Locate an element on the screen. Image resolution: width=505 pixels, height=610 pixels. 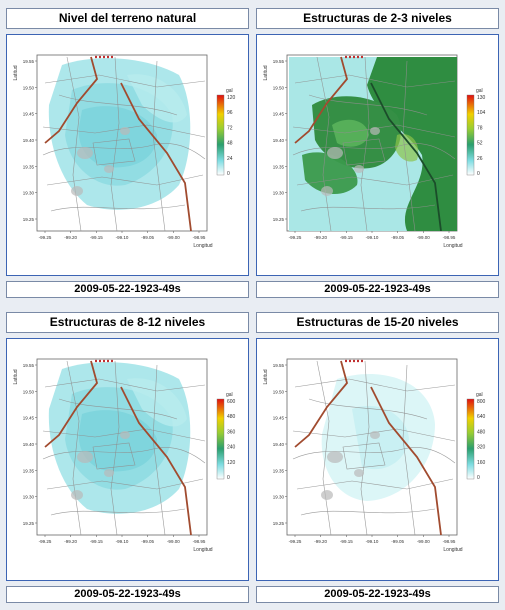
panel-4-timestamp: 2009-05-22-1923-49s is located at coordinates (377, 594).